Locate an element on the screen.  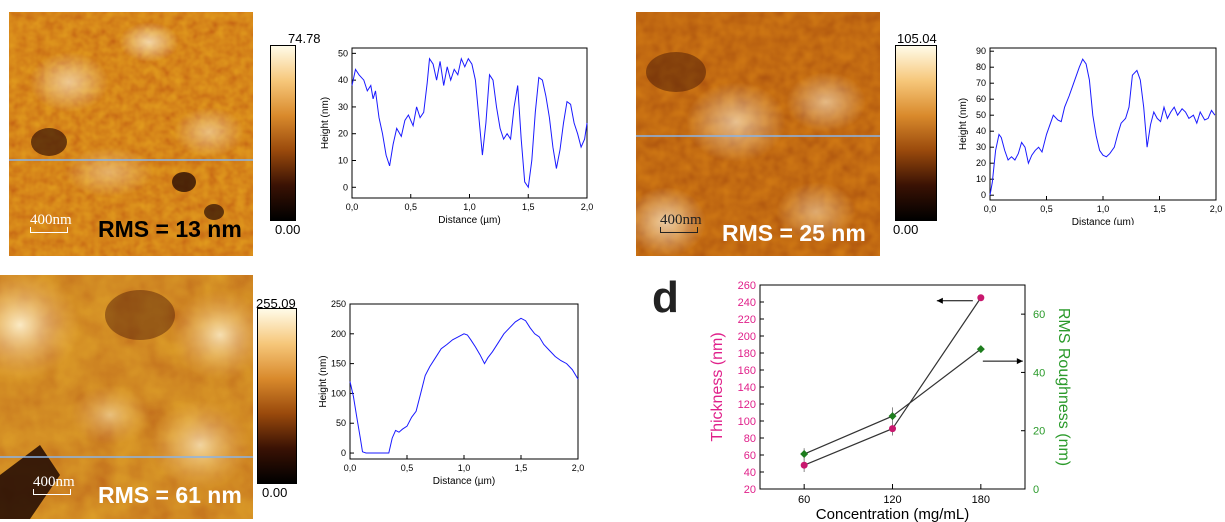
scale-bar-line-c is located at coordinates (52, 492).